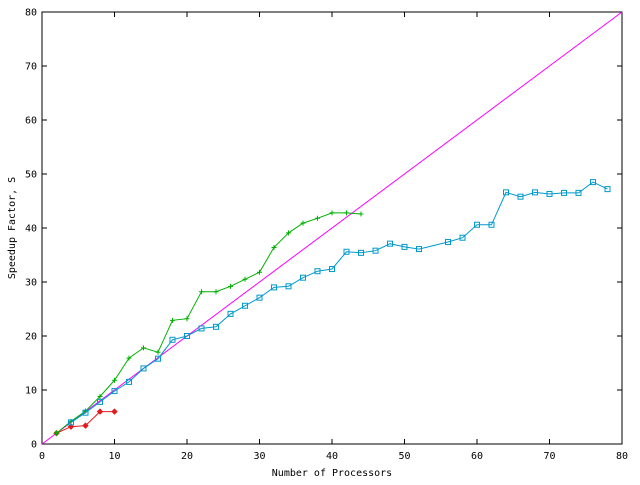 The height and width of the screenshot is (485, 640). I want to click on x-tick-label: 30, so click(259, 456).